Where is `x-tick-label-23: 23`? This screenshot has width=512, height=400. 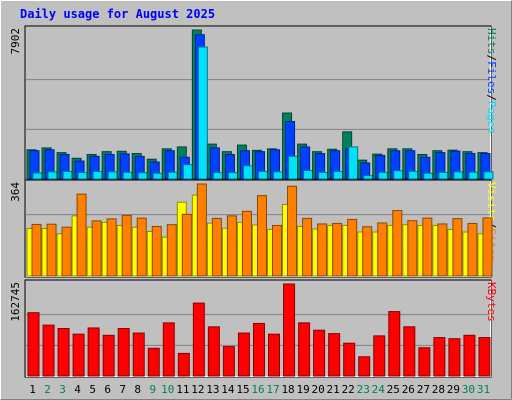
x-tick-label-23: 23 is located at coordinates (363, 389).